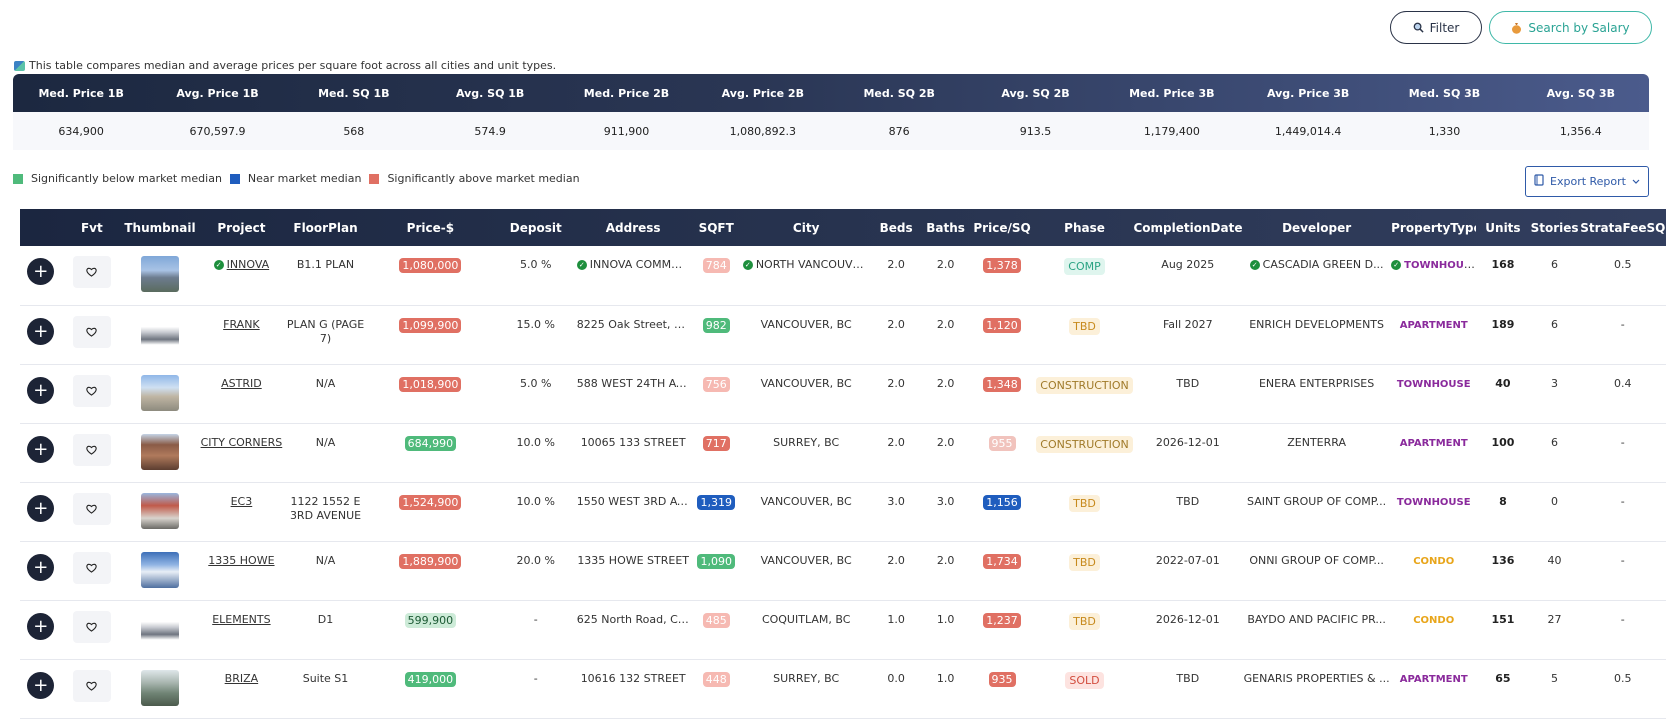 This screenshot has height=721, width=1666. Describe the element at coordinates (241, 383) in the screenshot. I see `project-link: ASTRID` at that location.